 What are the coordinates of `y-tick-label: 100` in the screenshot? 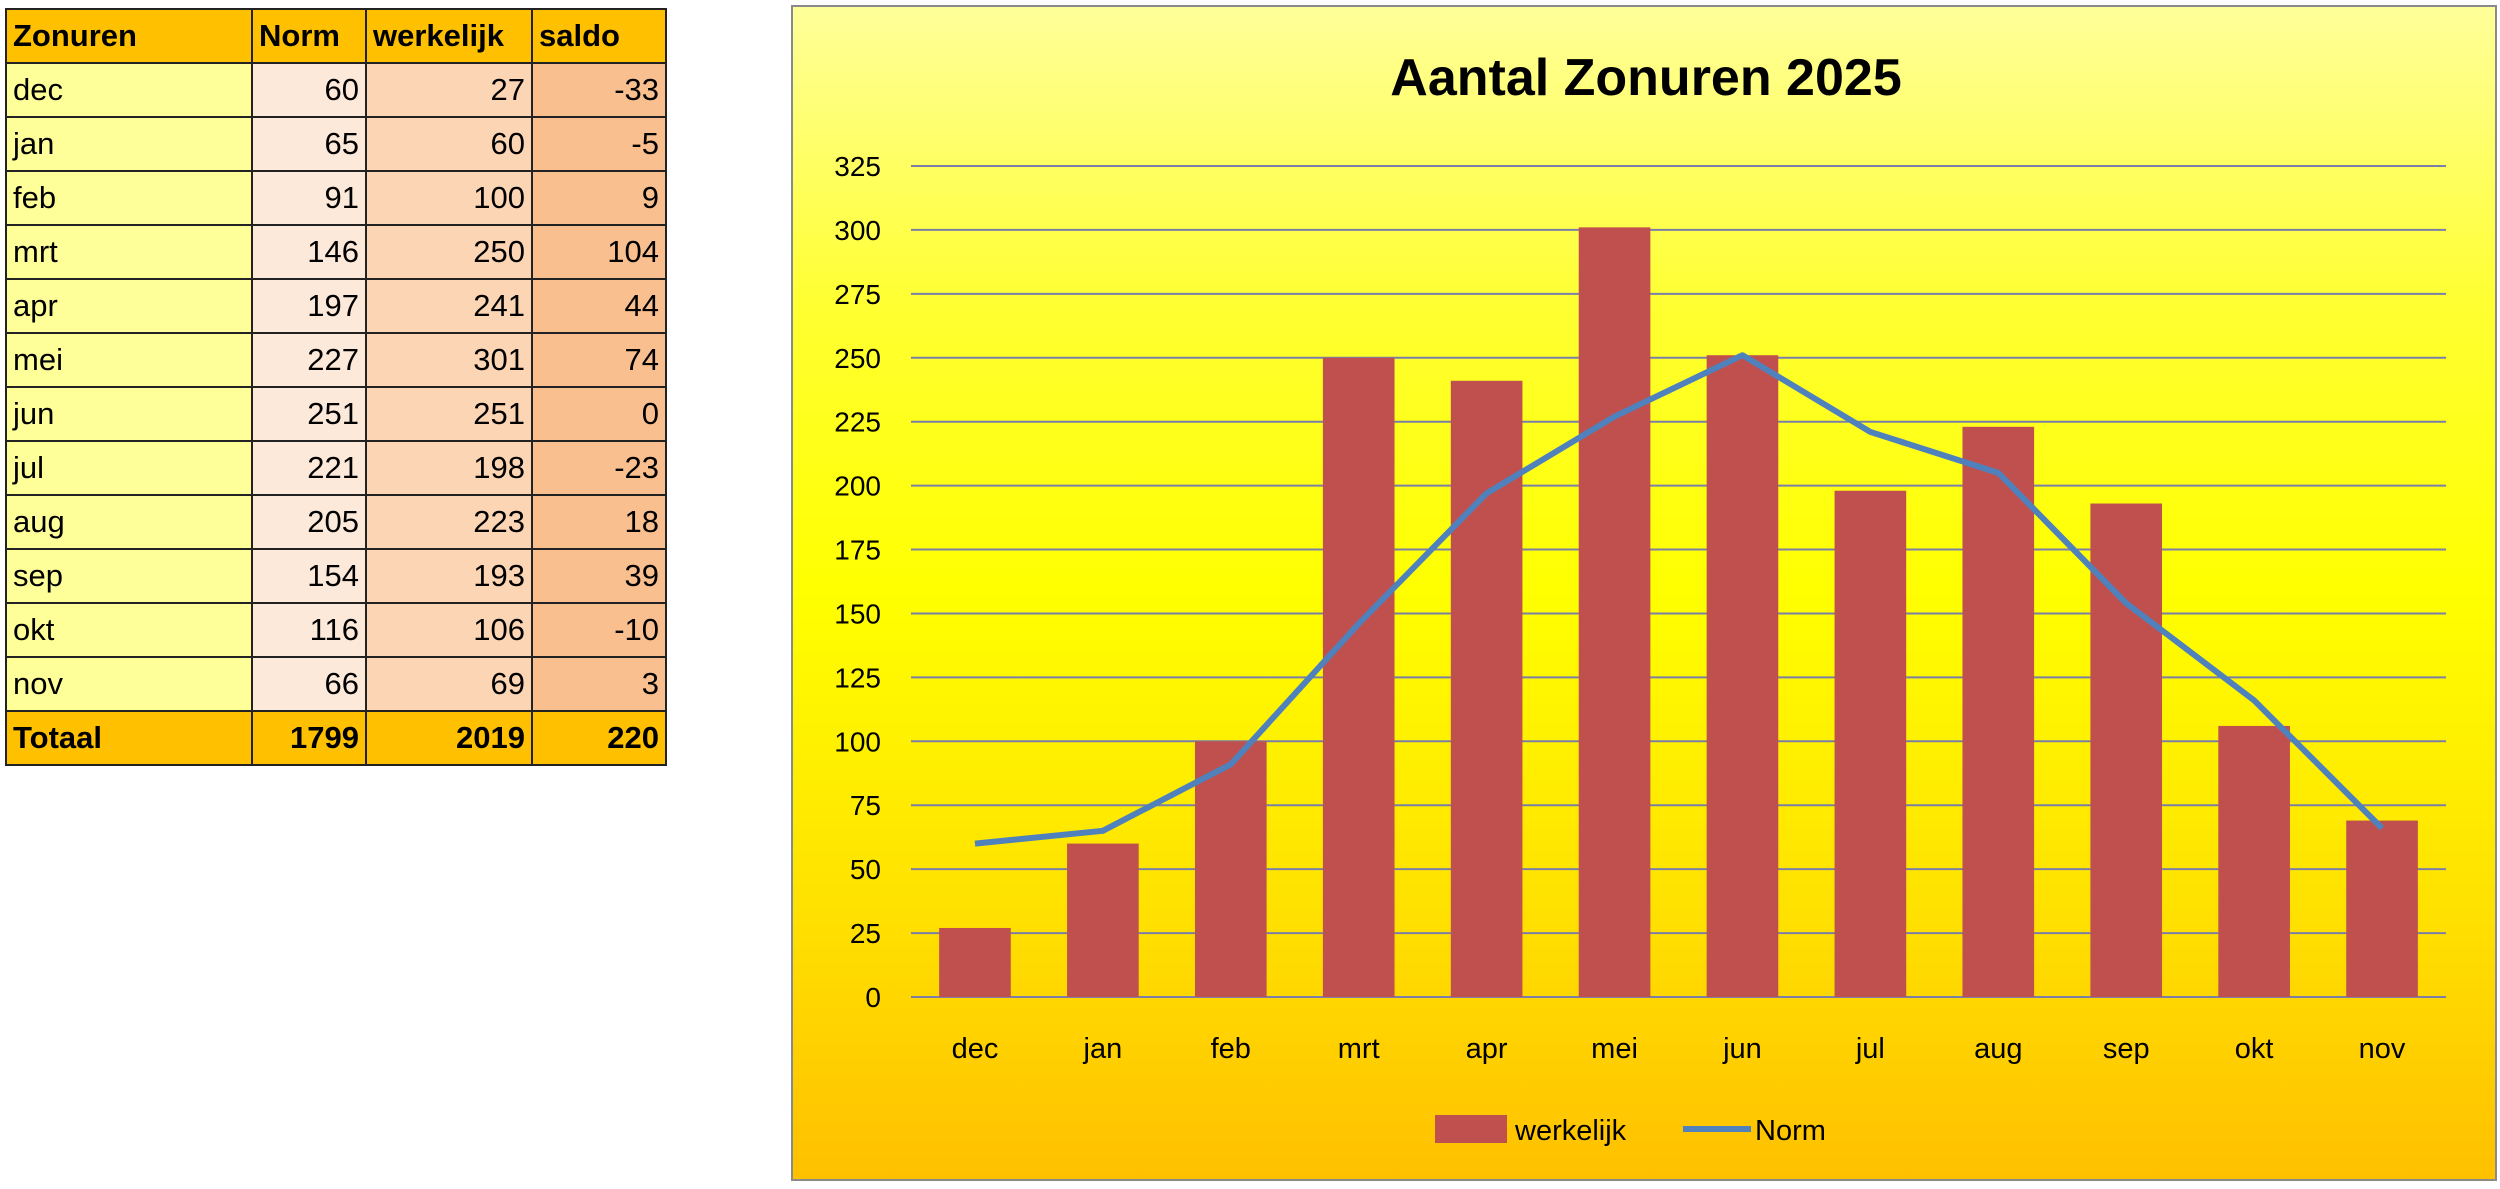 It's located at (857, 741).